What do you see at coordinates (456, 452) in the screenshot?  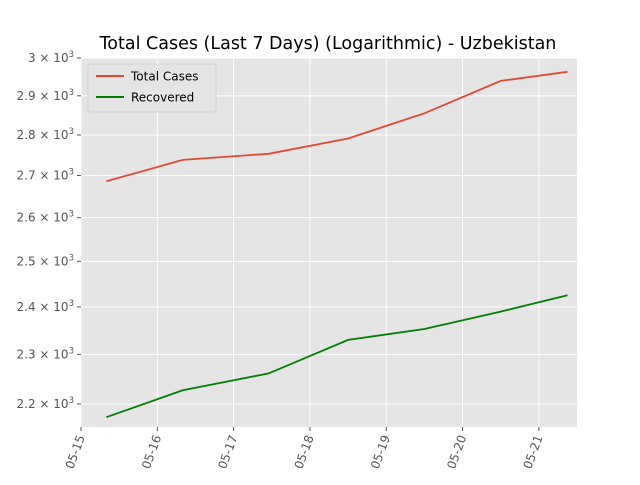 I see `x-tick-label: 05-20` at bounding box center [456, 452].